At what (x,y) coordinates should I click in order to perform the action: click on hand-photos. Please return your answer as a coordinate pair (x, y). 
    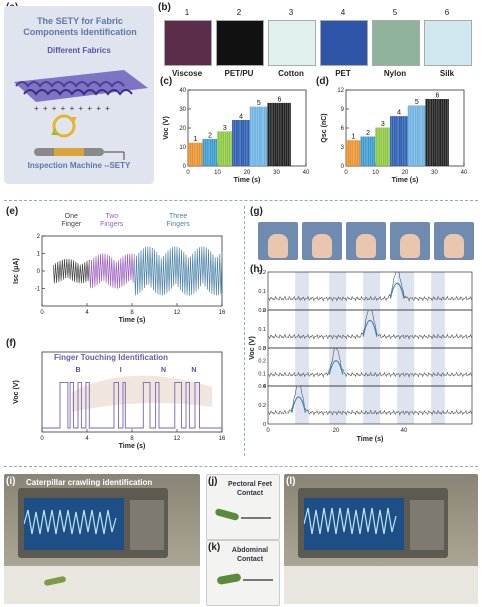
    Looking at the image, I should click on (368, 242).